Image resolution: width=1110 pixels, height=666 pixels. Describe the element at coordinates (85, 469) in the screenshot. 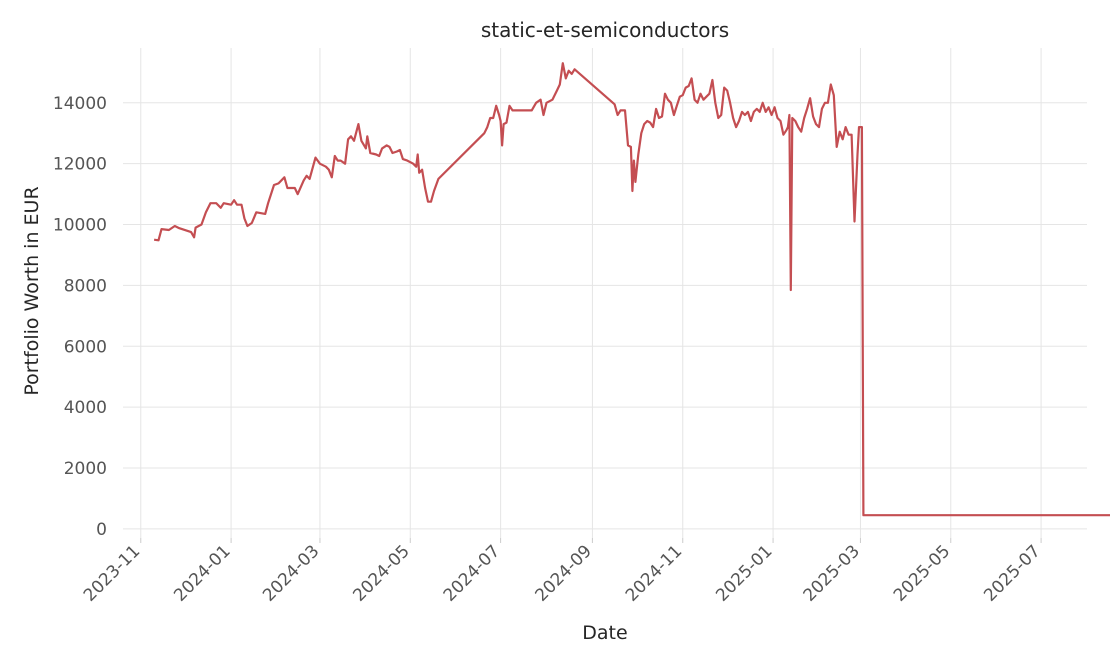

I see `y-tick-label: 2000` at that location.